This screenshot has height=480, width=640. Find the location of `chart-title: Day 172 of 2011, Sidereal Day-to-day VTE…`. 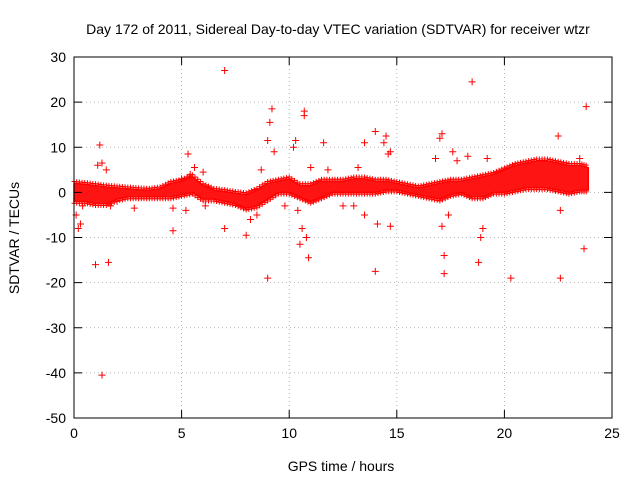

chart-title: Day 172 of 2011, Sidereal Day-to-day VTE… is located at coordinates (338, 29).